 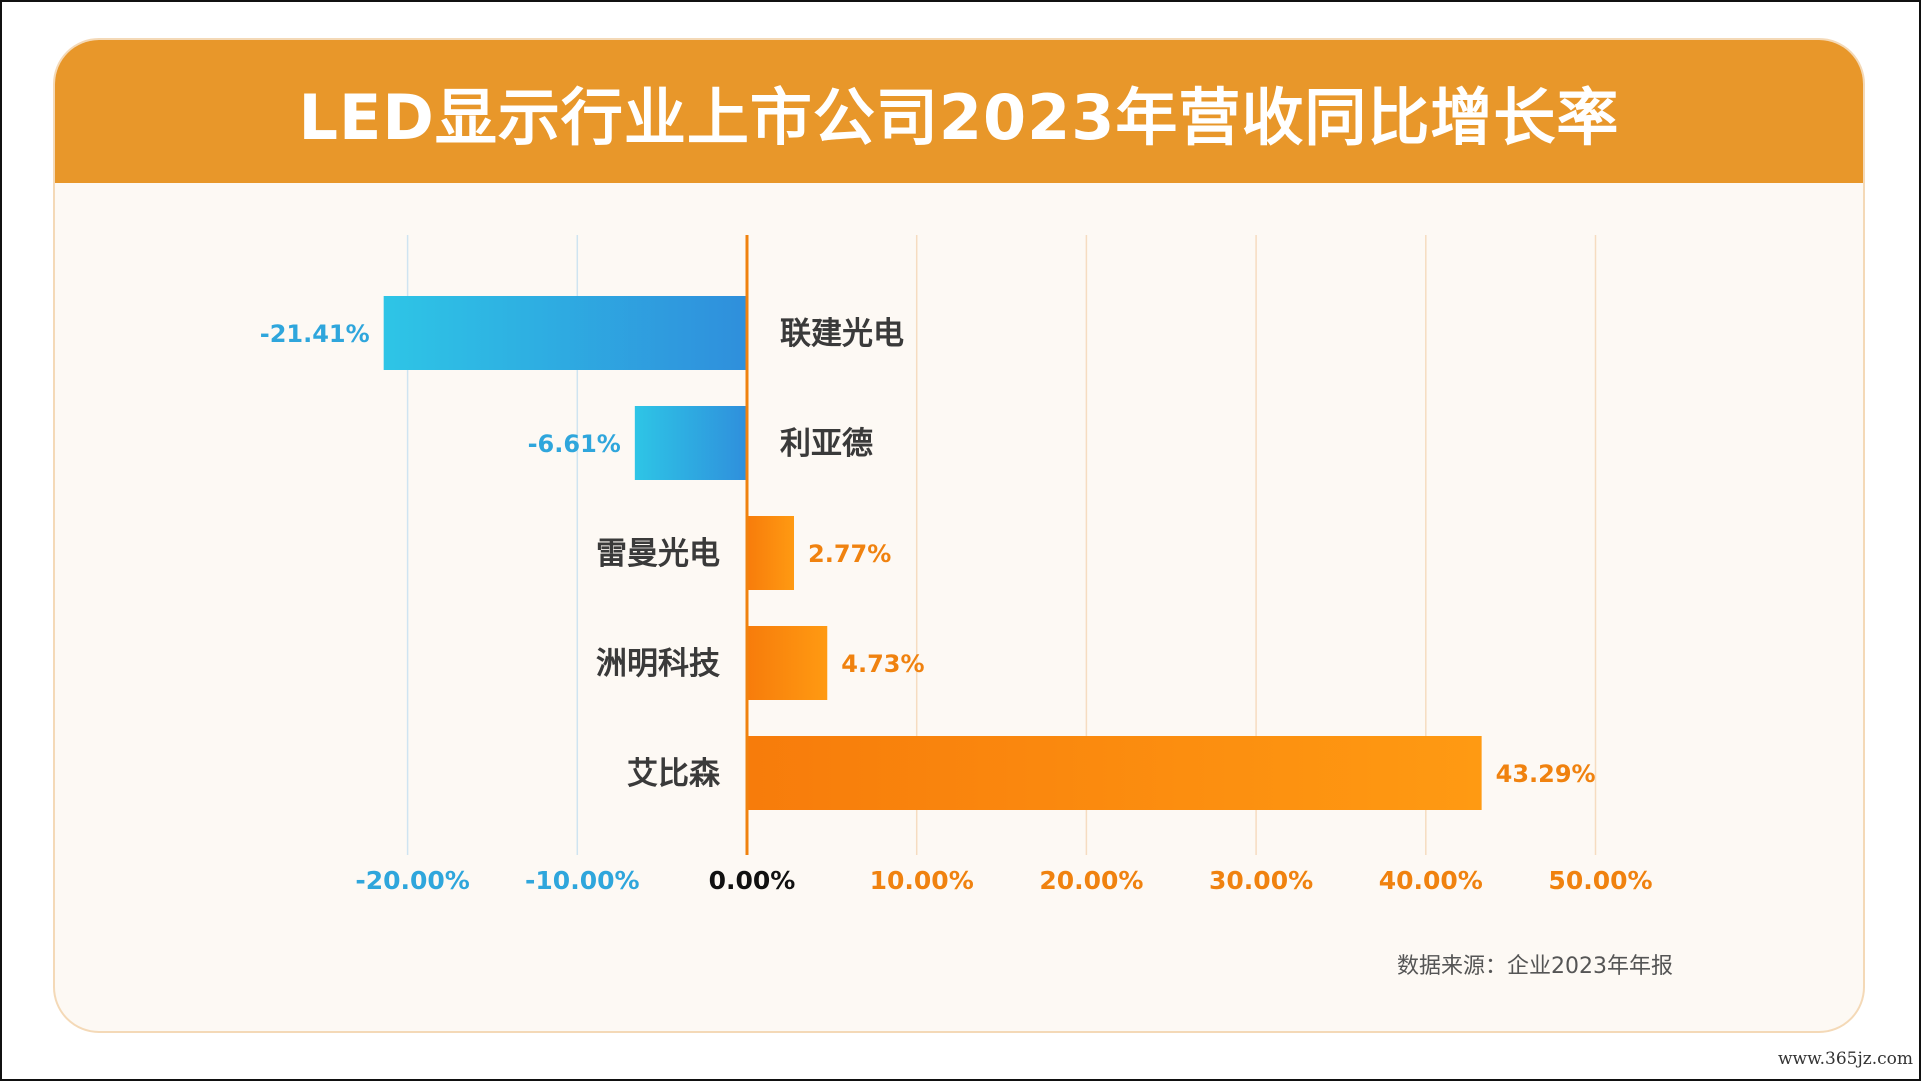 I want to click on chart-header: LED显示行业上市公司2023年营收同比增长率, so click(x=959, y=111).